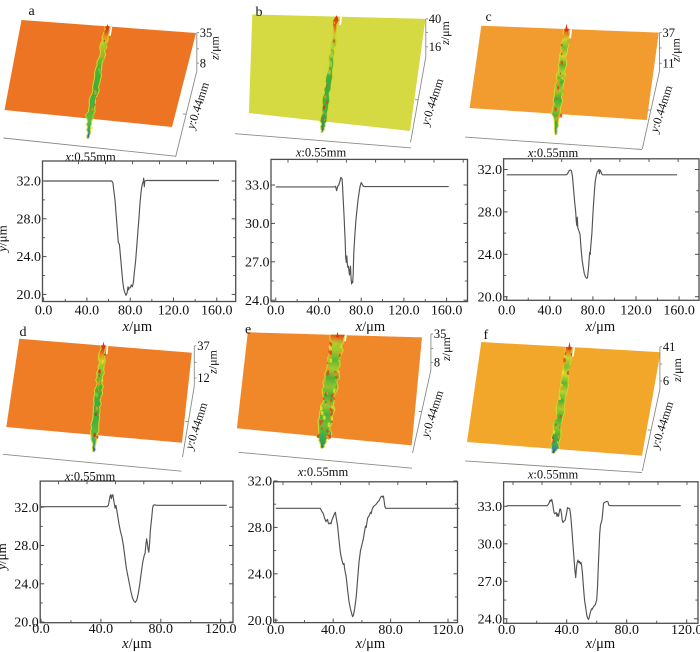 The height and width of the screenshot is (652, 700). What do you see at coordinates (32, 11) in the screenshot?
I see `svg-text: a` at bounding box center [32, 11].